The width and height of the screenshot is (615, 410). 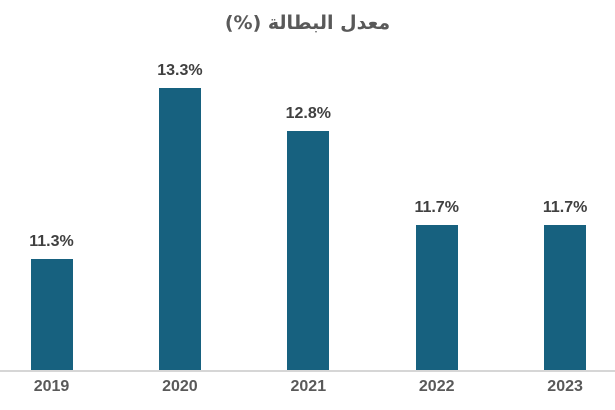 I want to click on x-axis-label-2020: 2020, so click(x=180, y=386).